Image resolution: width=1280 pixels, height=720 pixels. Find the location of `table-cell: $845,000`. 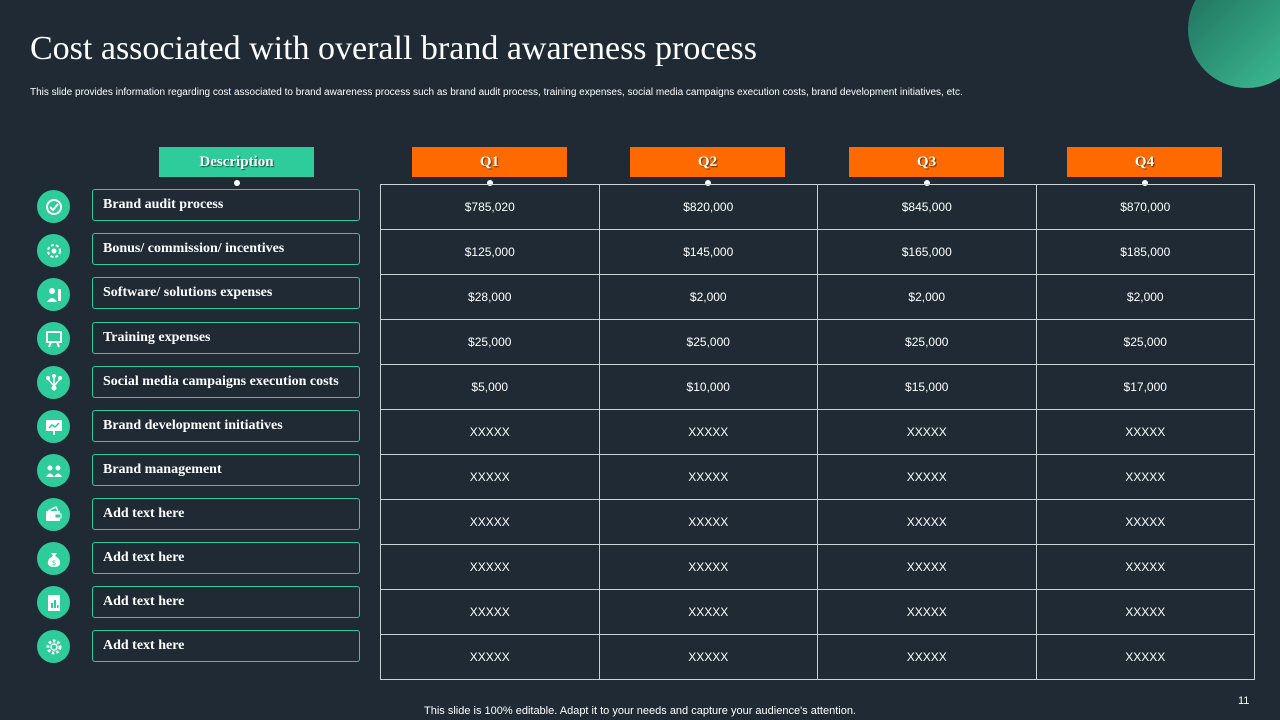

table-cell: $845,000 is located at coordinates (927, 207).